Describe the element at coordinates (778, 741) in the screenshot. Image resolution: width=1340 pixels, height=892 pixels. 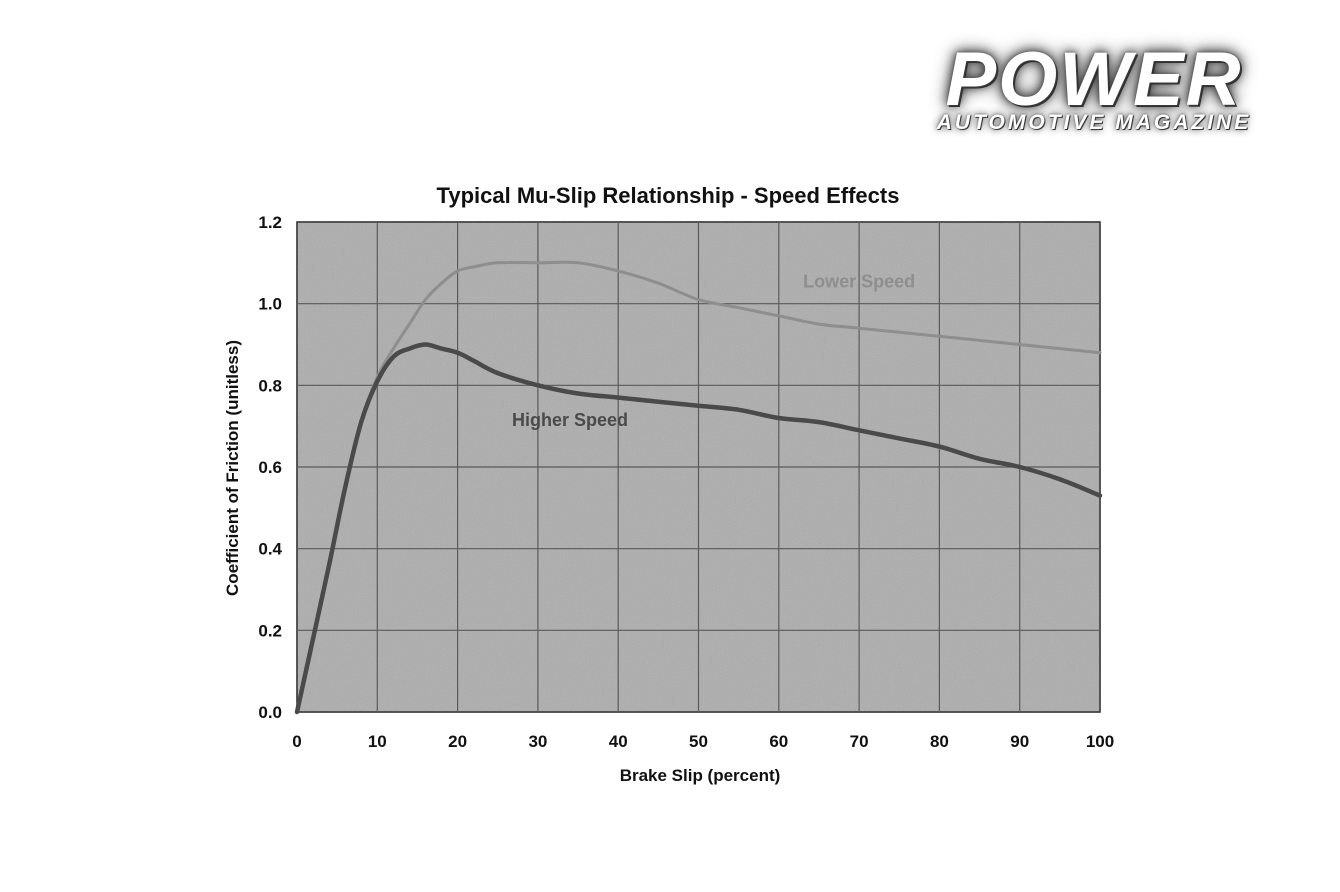
I see `x-tick-label: 60` at that location.